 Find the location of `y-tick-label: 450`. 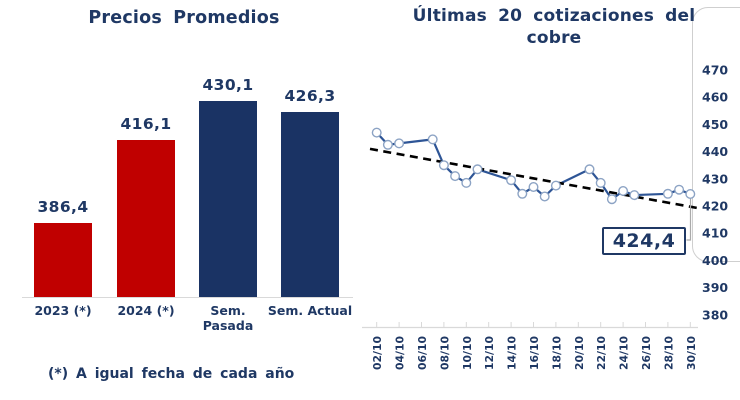

y-tick-label: 450 is located at coordinates (715, 124).